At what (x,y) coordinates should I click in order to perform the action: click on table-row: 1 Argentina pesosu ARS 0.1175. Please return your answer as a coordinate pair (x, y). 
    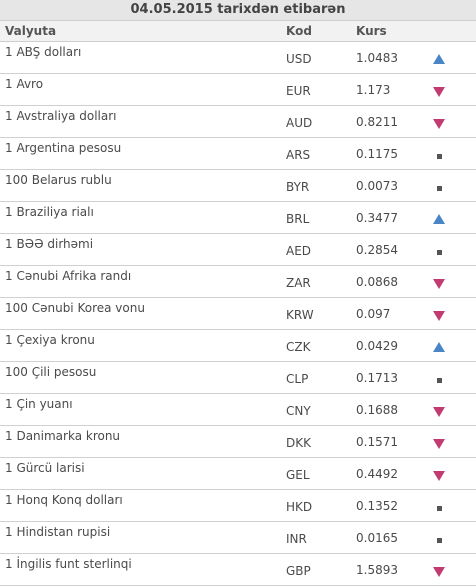
    Looking at the image, I should click on (238, 154).